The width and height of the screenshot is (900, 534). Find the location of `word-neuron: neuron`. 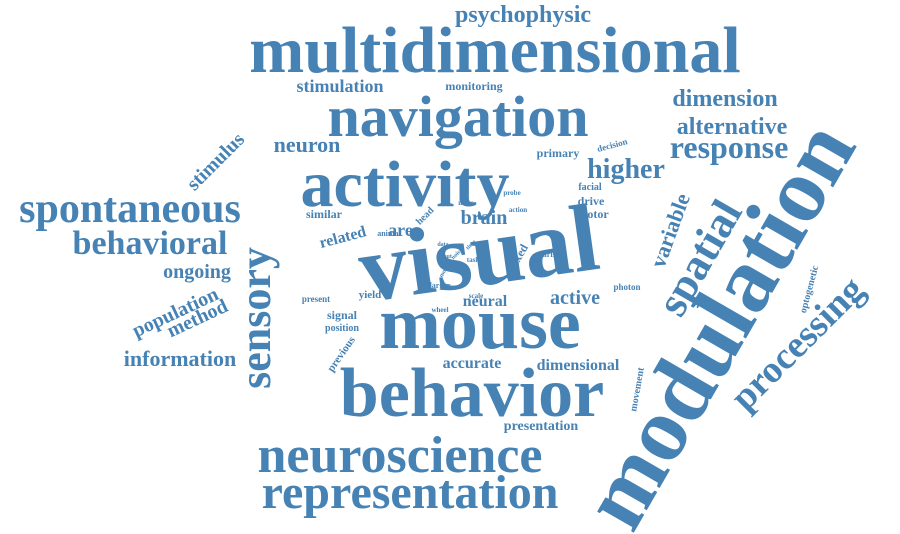

word-neuron: neuron is located at coordinates (307, 144).